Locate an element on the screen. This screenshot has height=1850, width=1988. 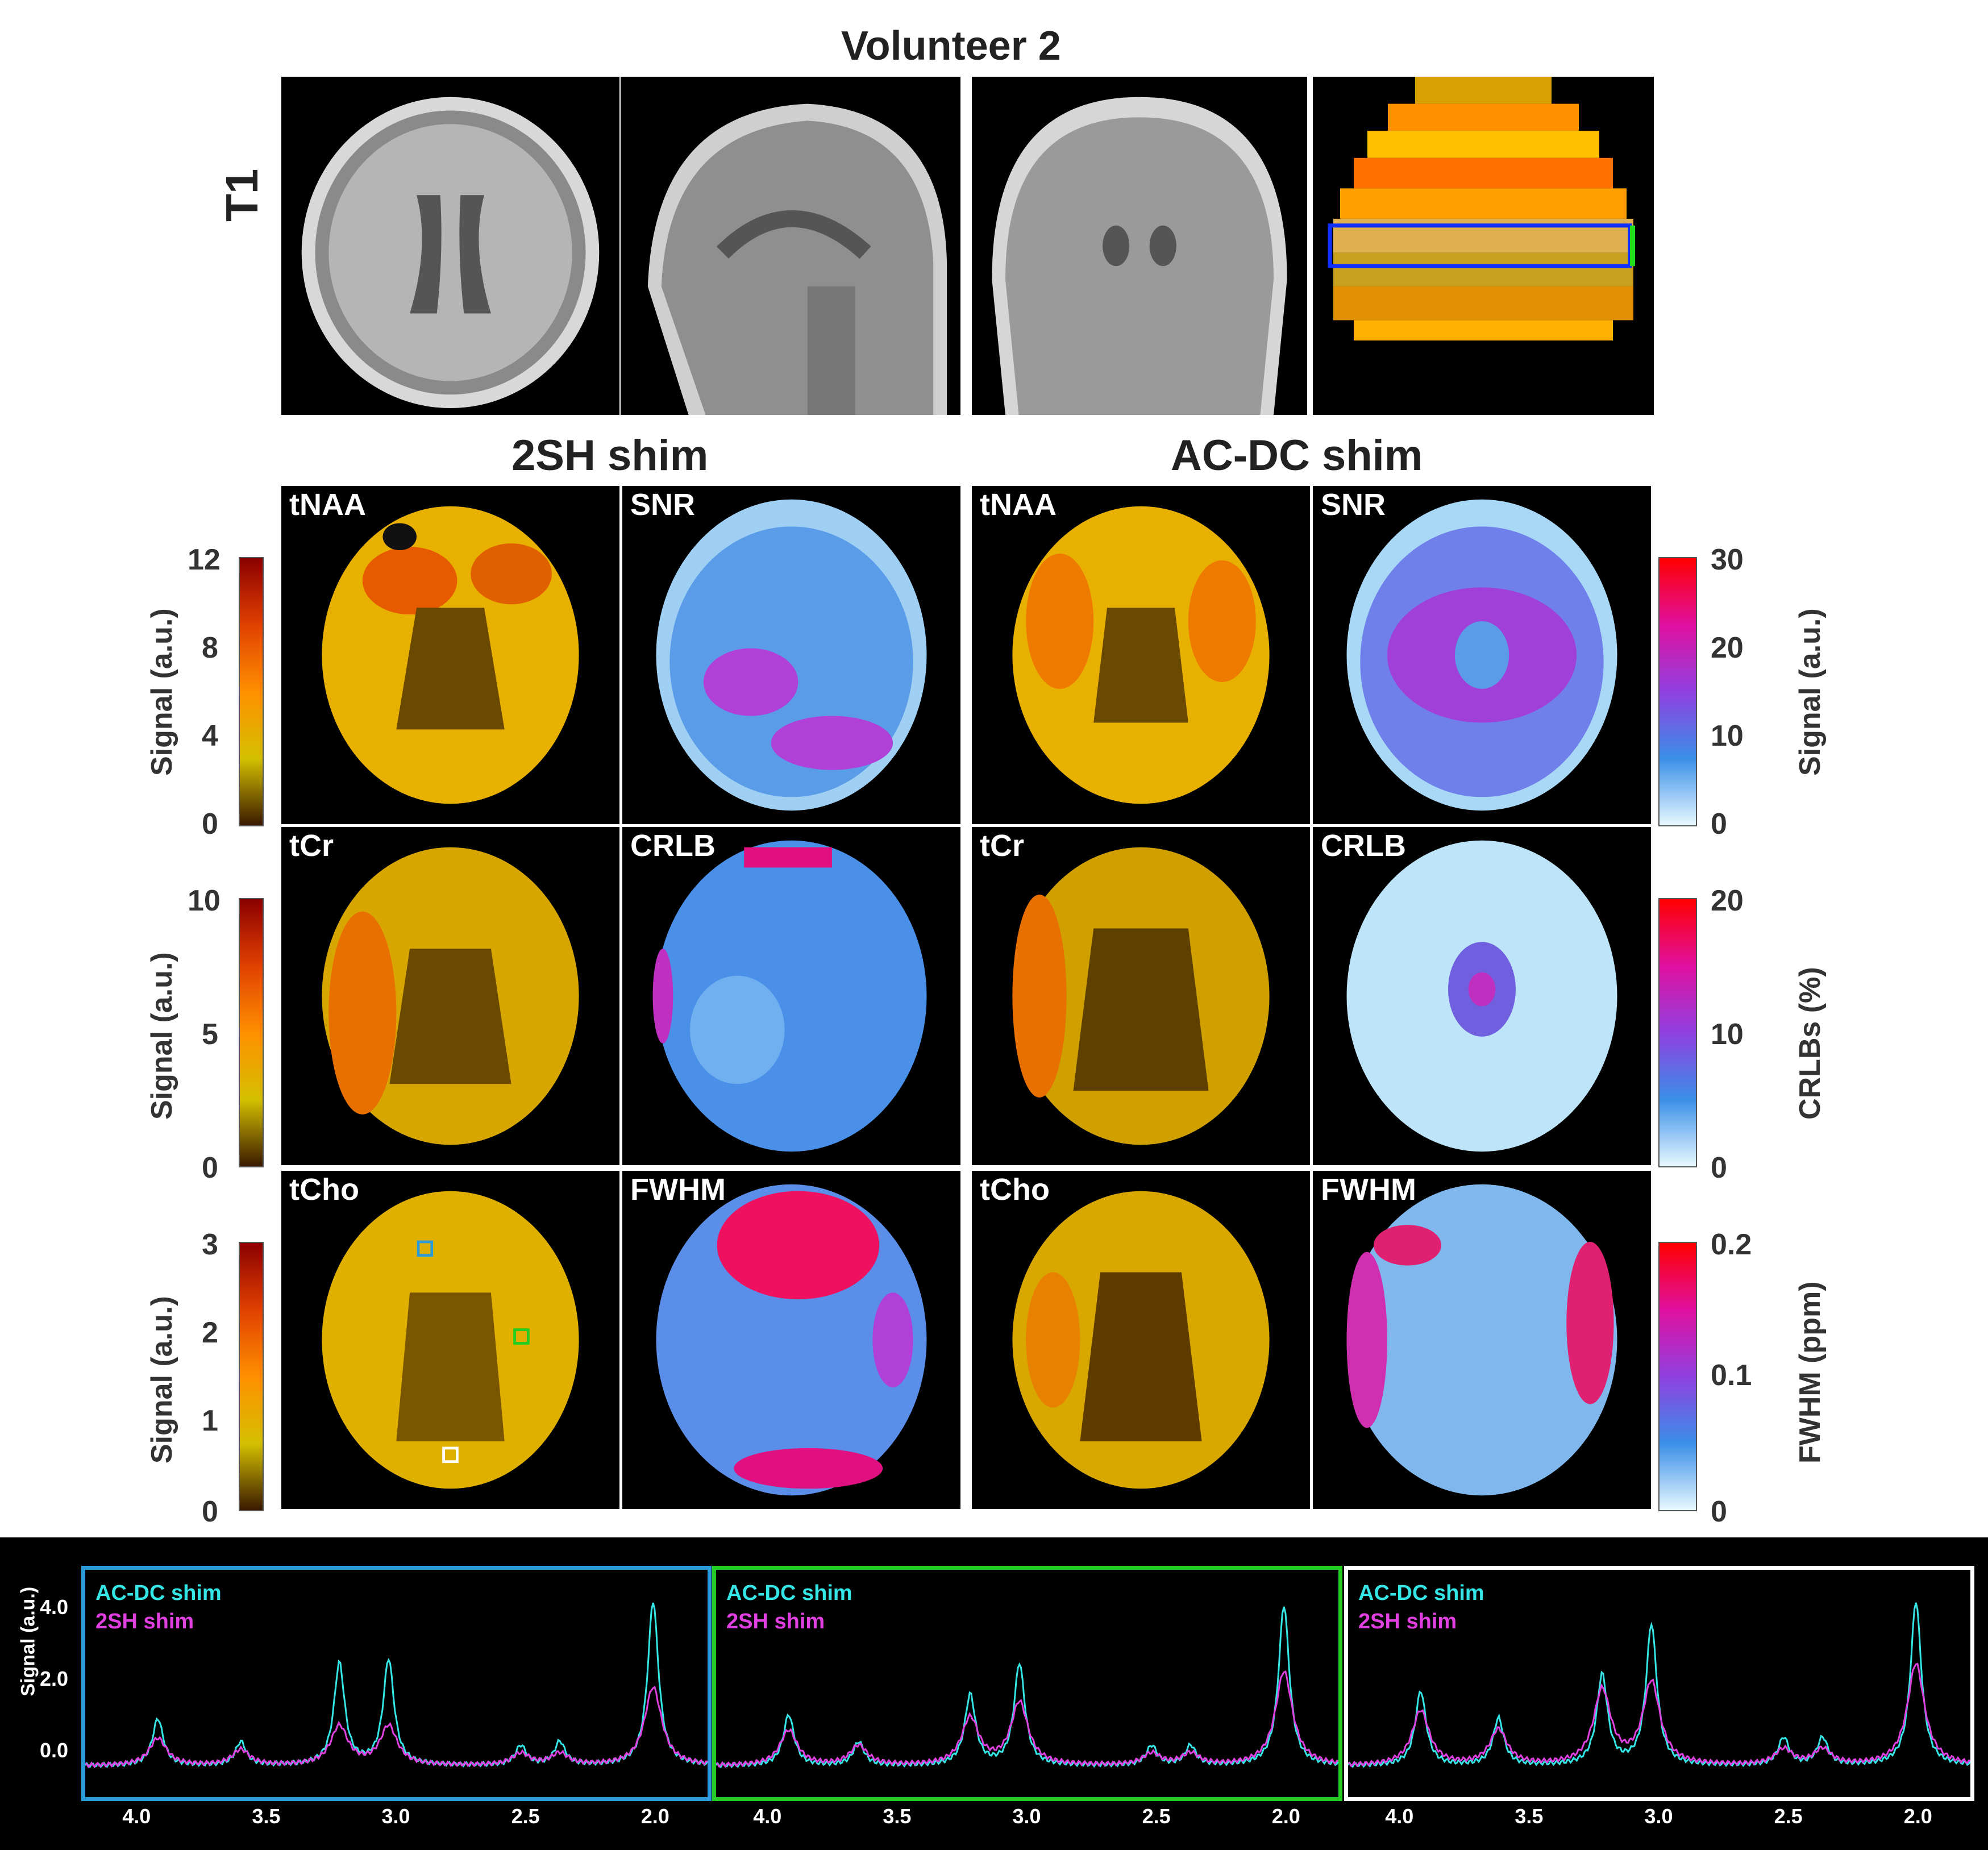
cbar-tick: 0.2 is located at coordinates (1732, 1245).